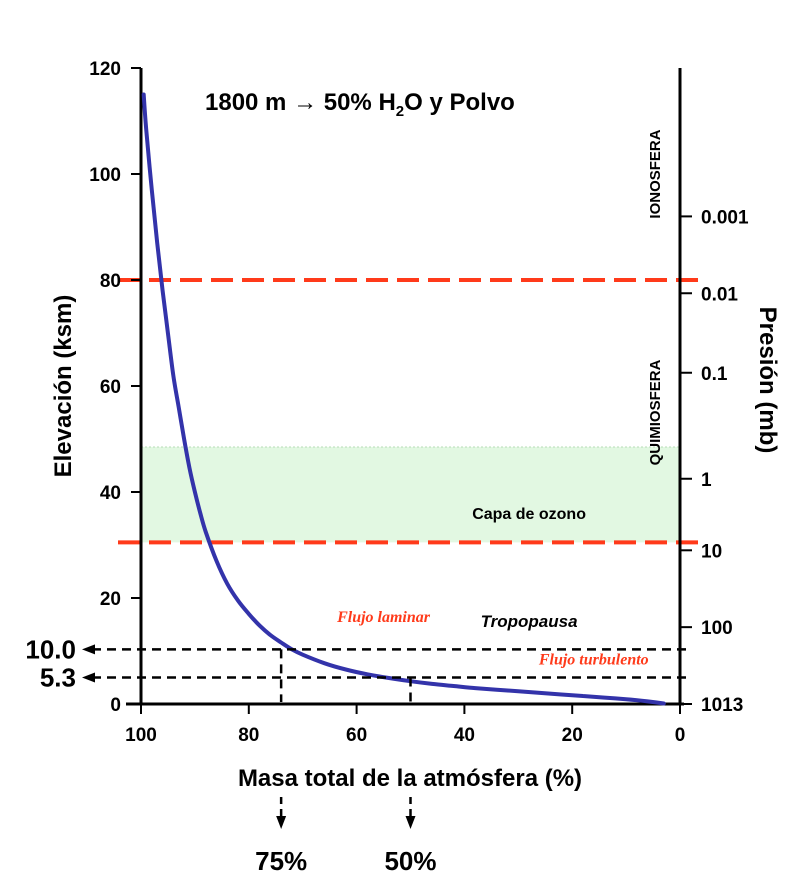 Image resolution: width=803 pixels, height=895 pixels. I want to click on x-tick-label-1: 80, so click(248, 735).